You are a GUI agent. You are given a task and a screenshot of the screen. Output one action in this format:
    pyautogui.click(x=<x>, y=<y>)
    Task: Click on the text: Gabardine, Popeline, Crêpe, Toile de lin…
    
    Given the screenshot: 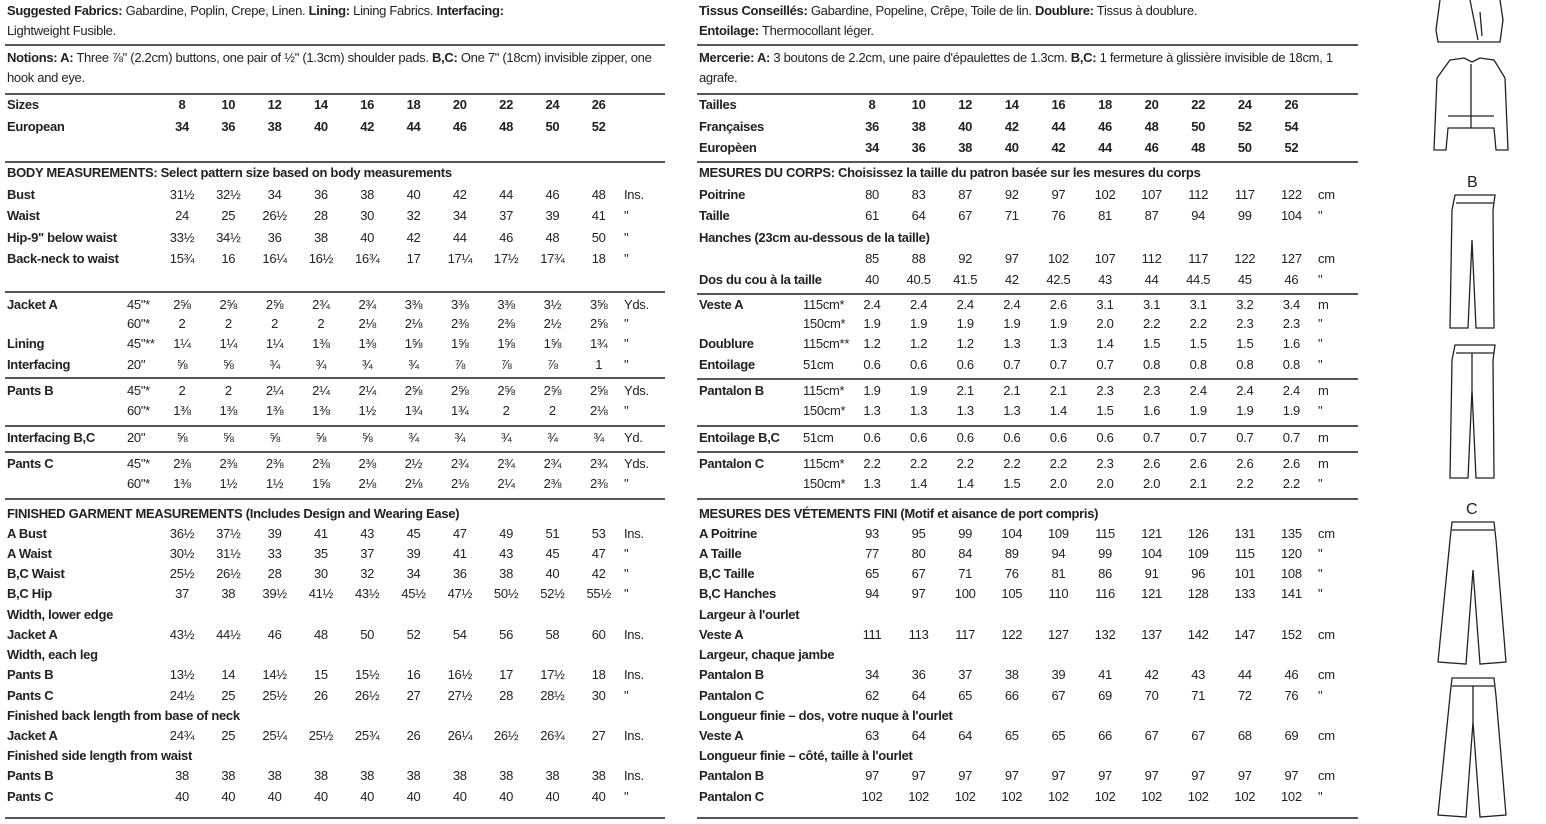 What is the action you would take?
    pyautogui.click(x=921, y=10)
    